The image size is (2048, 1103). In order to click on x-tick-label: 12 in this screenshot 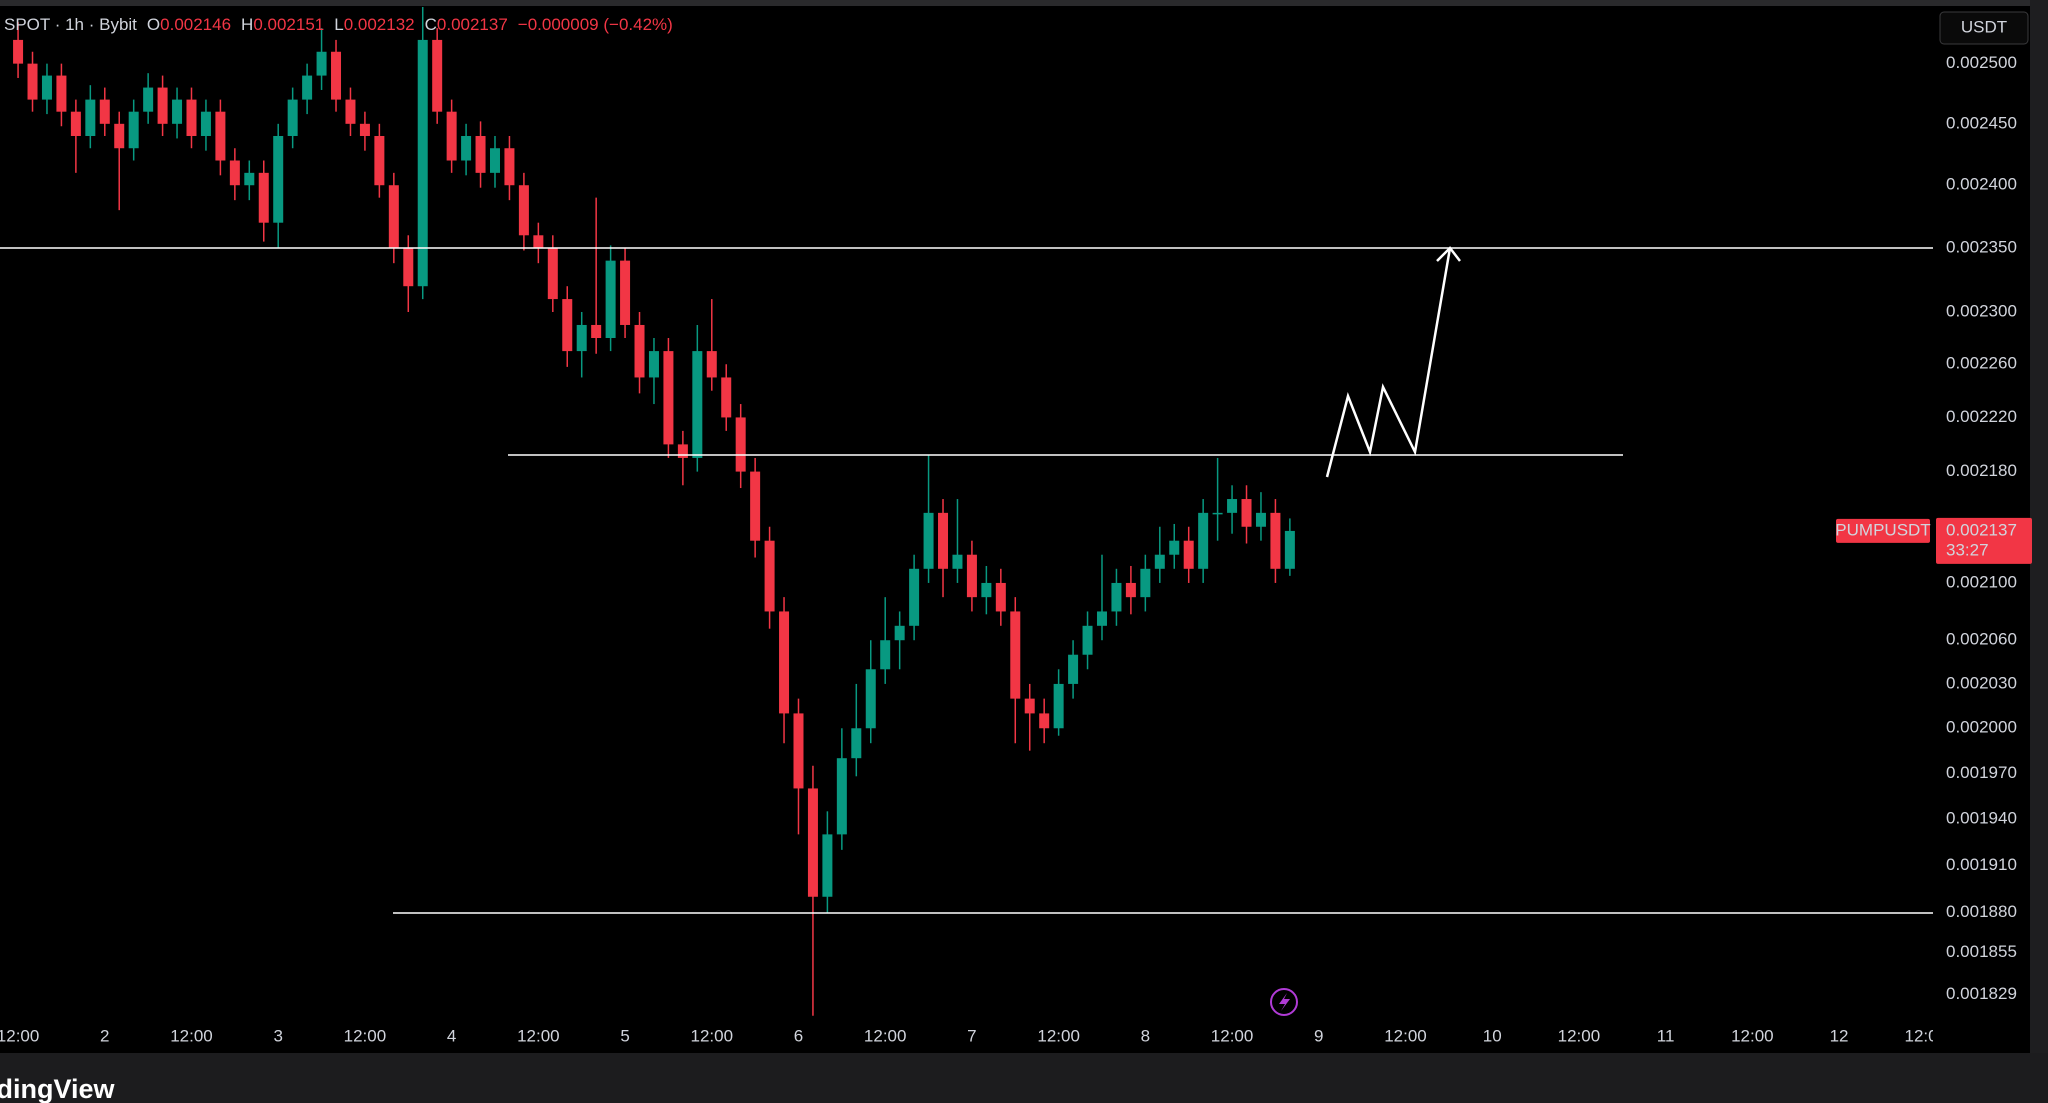, I will do `click(1839, 1035)`.